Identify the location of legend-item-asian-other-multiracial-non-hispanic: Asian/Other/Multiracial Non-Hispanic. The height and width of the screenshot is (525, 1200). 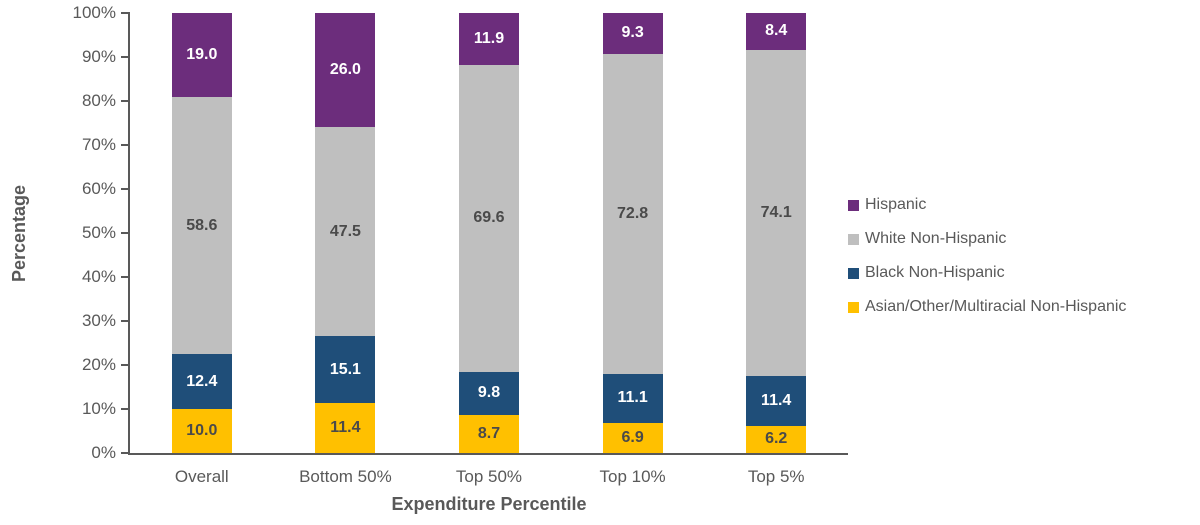
(987, 307).